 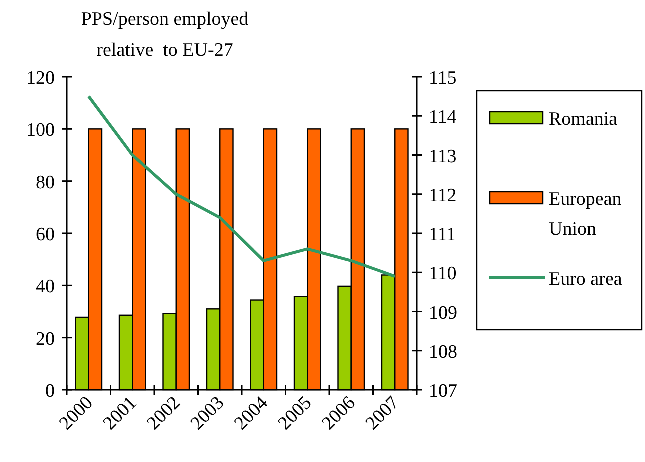 I want to click on chart-title: PPS/person employed relative to EU-27, so click(x=165, y=35).